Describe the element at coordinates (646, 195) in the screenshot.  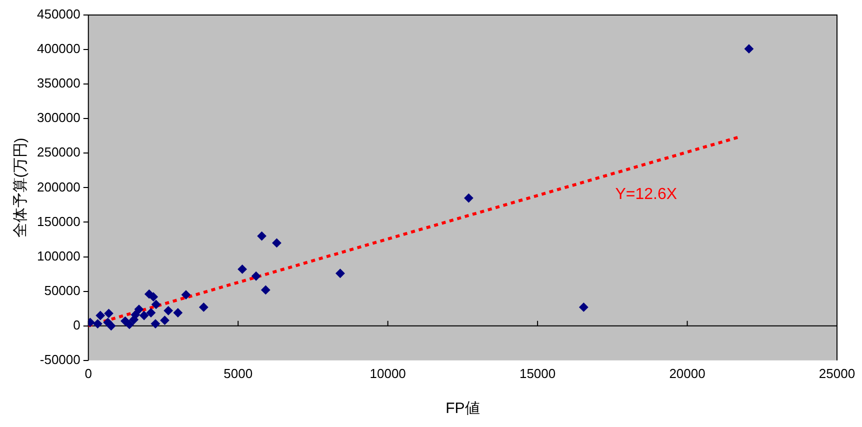
I see `annotation: Y=12.6X` at that location.